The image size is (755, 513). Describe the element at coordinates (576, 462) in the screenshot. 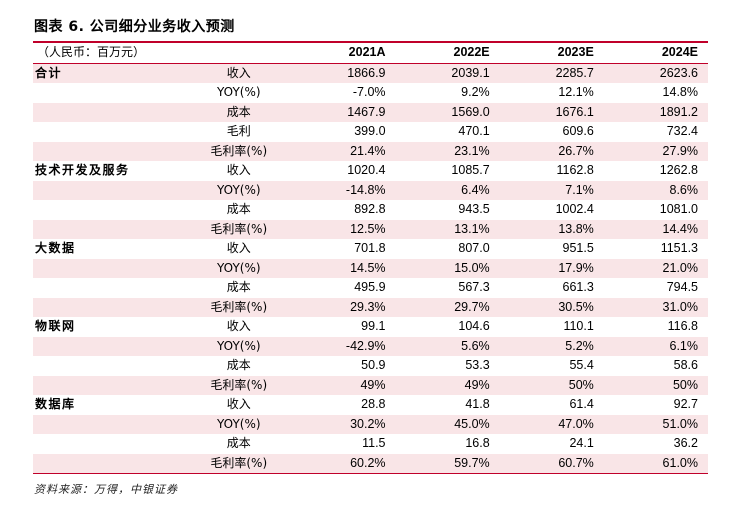

I see `value-cell: 60.7%` at that location.